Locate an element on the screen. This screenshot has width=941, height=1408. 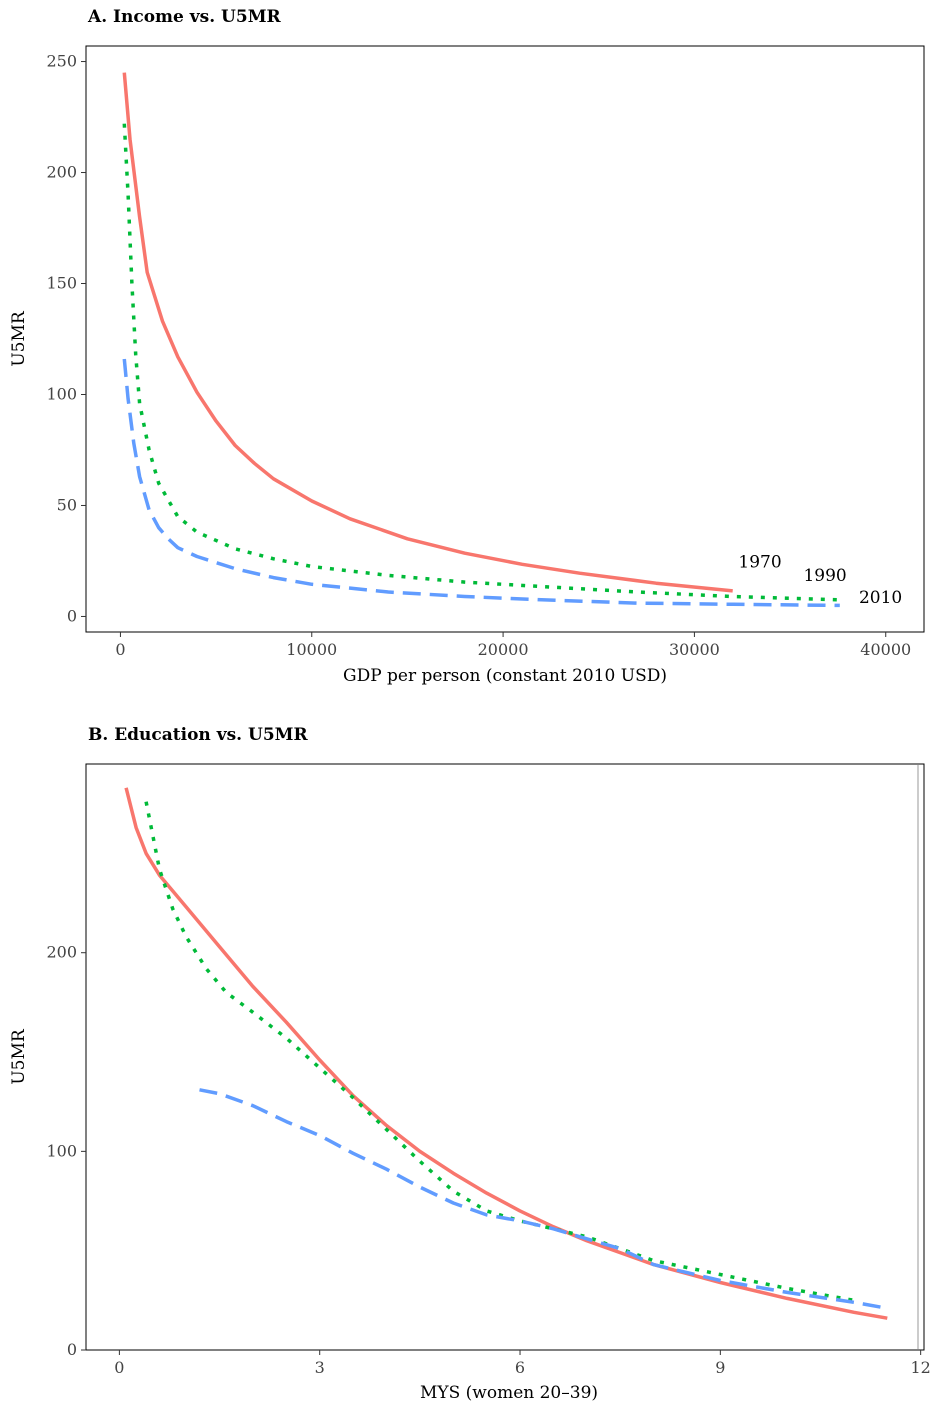
panel-a-x-tick-label: 20000 is located at coordinates (503, 649).